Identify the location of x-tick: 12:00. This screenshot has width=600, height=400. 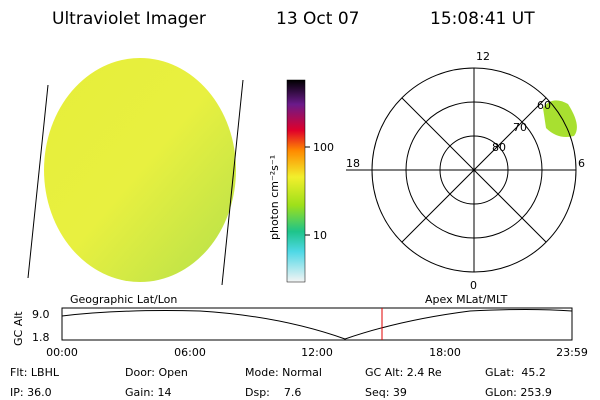
(317, 352).